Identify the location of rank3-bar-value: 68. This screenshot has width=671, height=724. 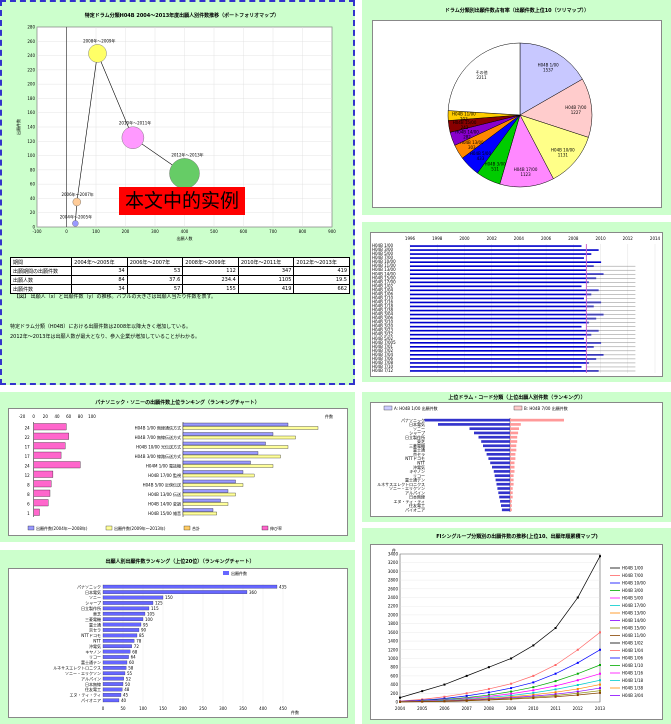
(135, 651).